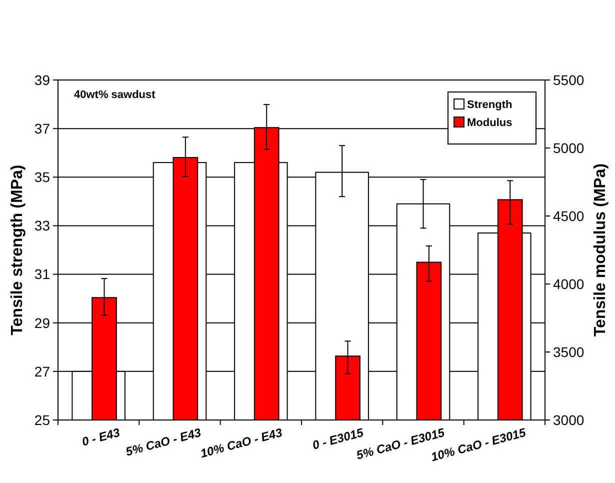  What do you see at coordinates (42, 274) in the screenshot?
I see `y-tick-label: 31` at bounding box center [42, 274].